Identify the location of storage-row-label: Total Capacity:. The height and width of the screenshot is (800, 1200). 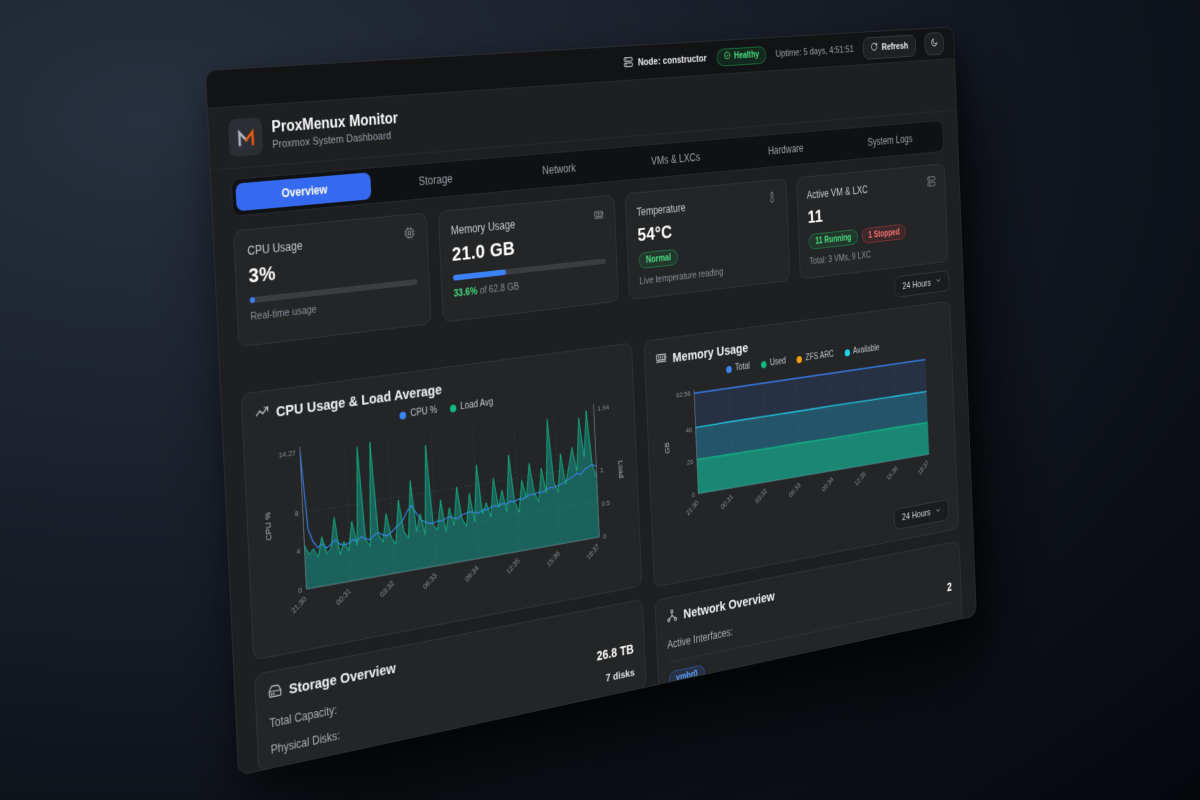
(303, 716).